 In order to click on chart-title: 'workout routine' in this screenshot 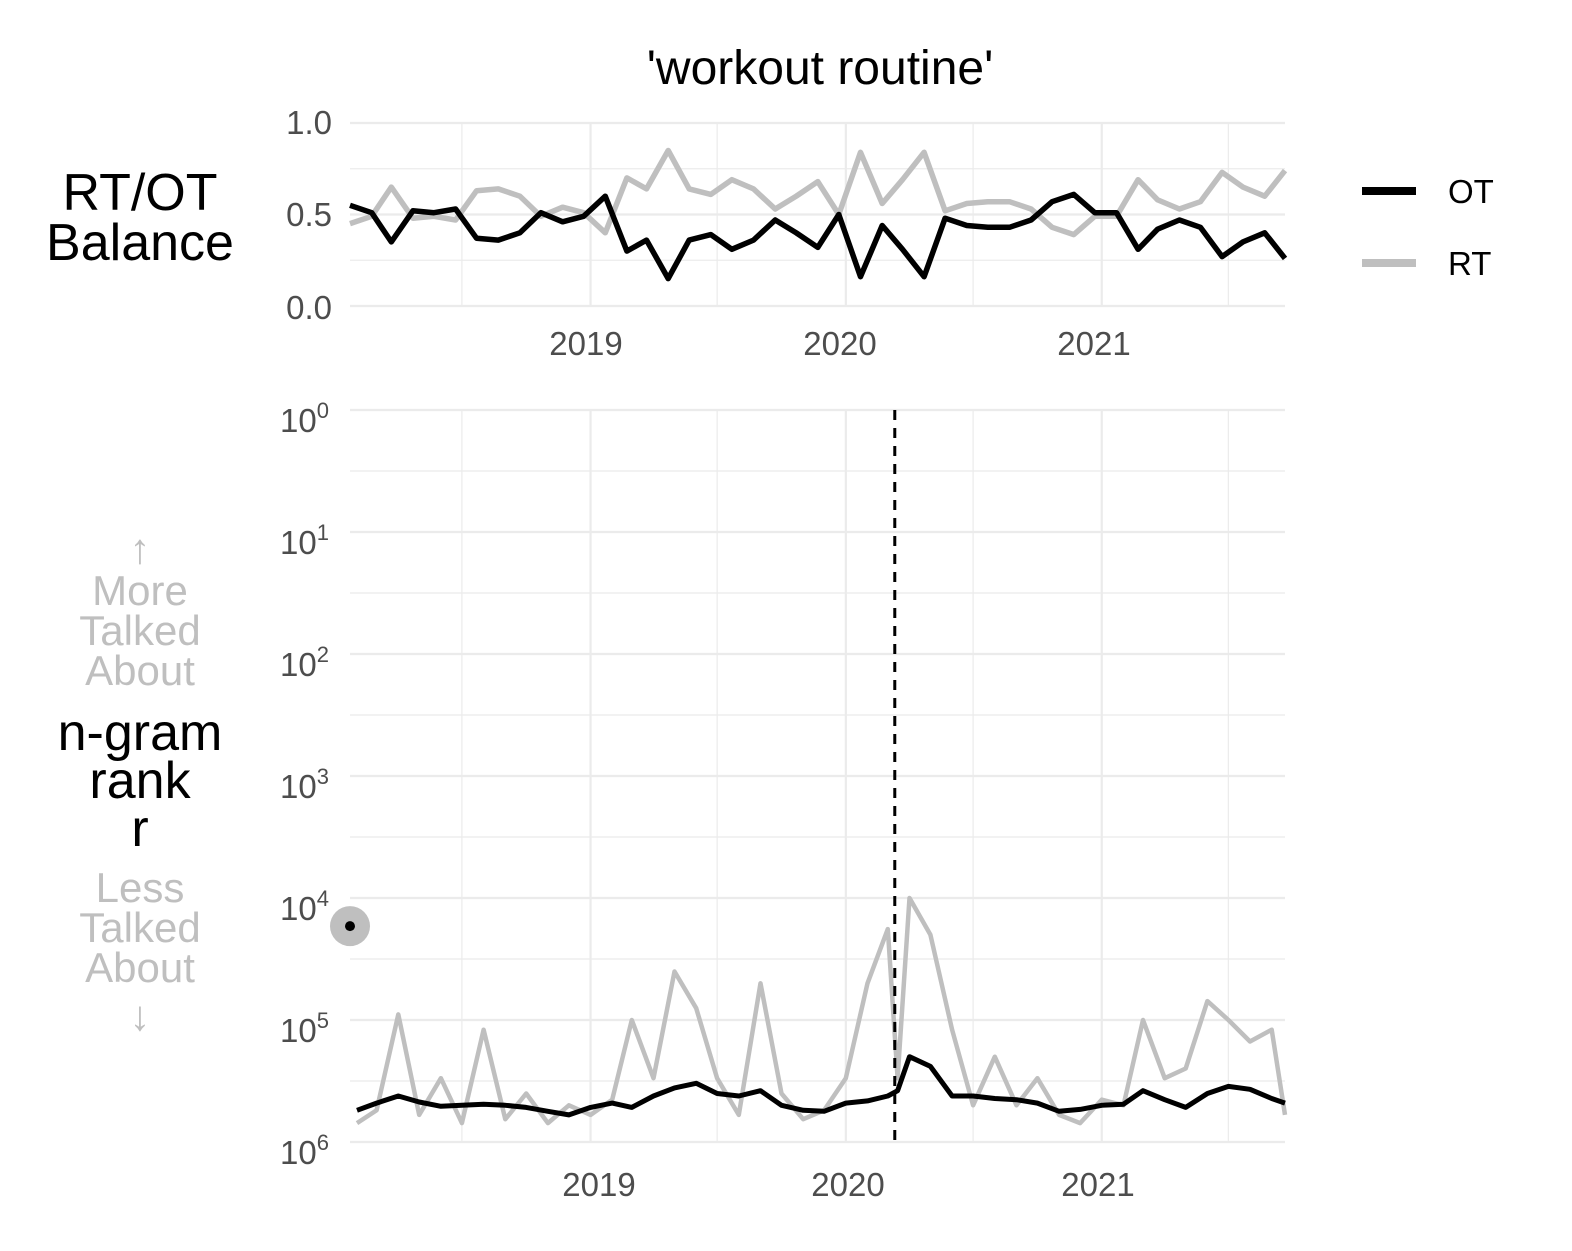, I will do `click(820, 68)`.